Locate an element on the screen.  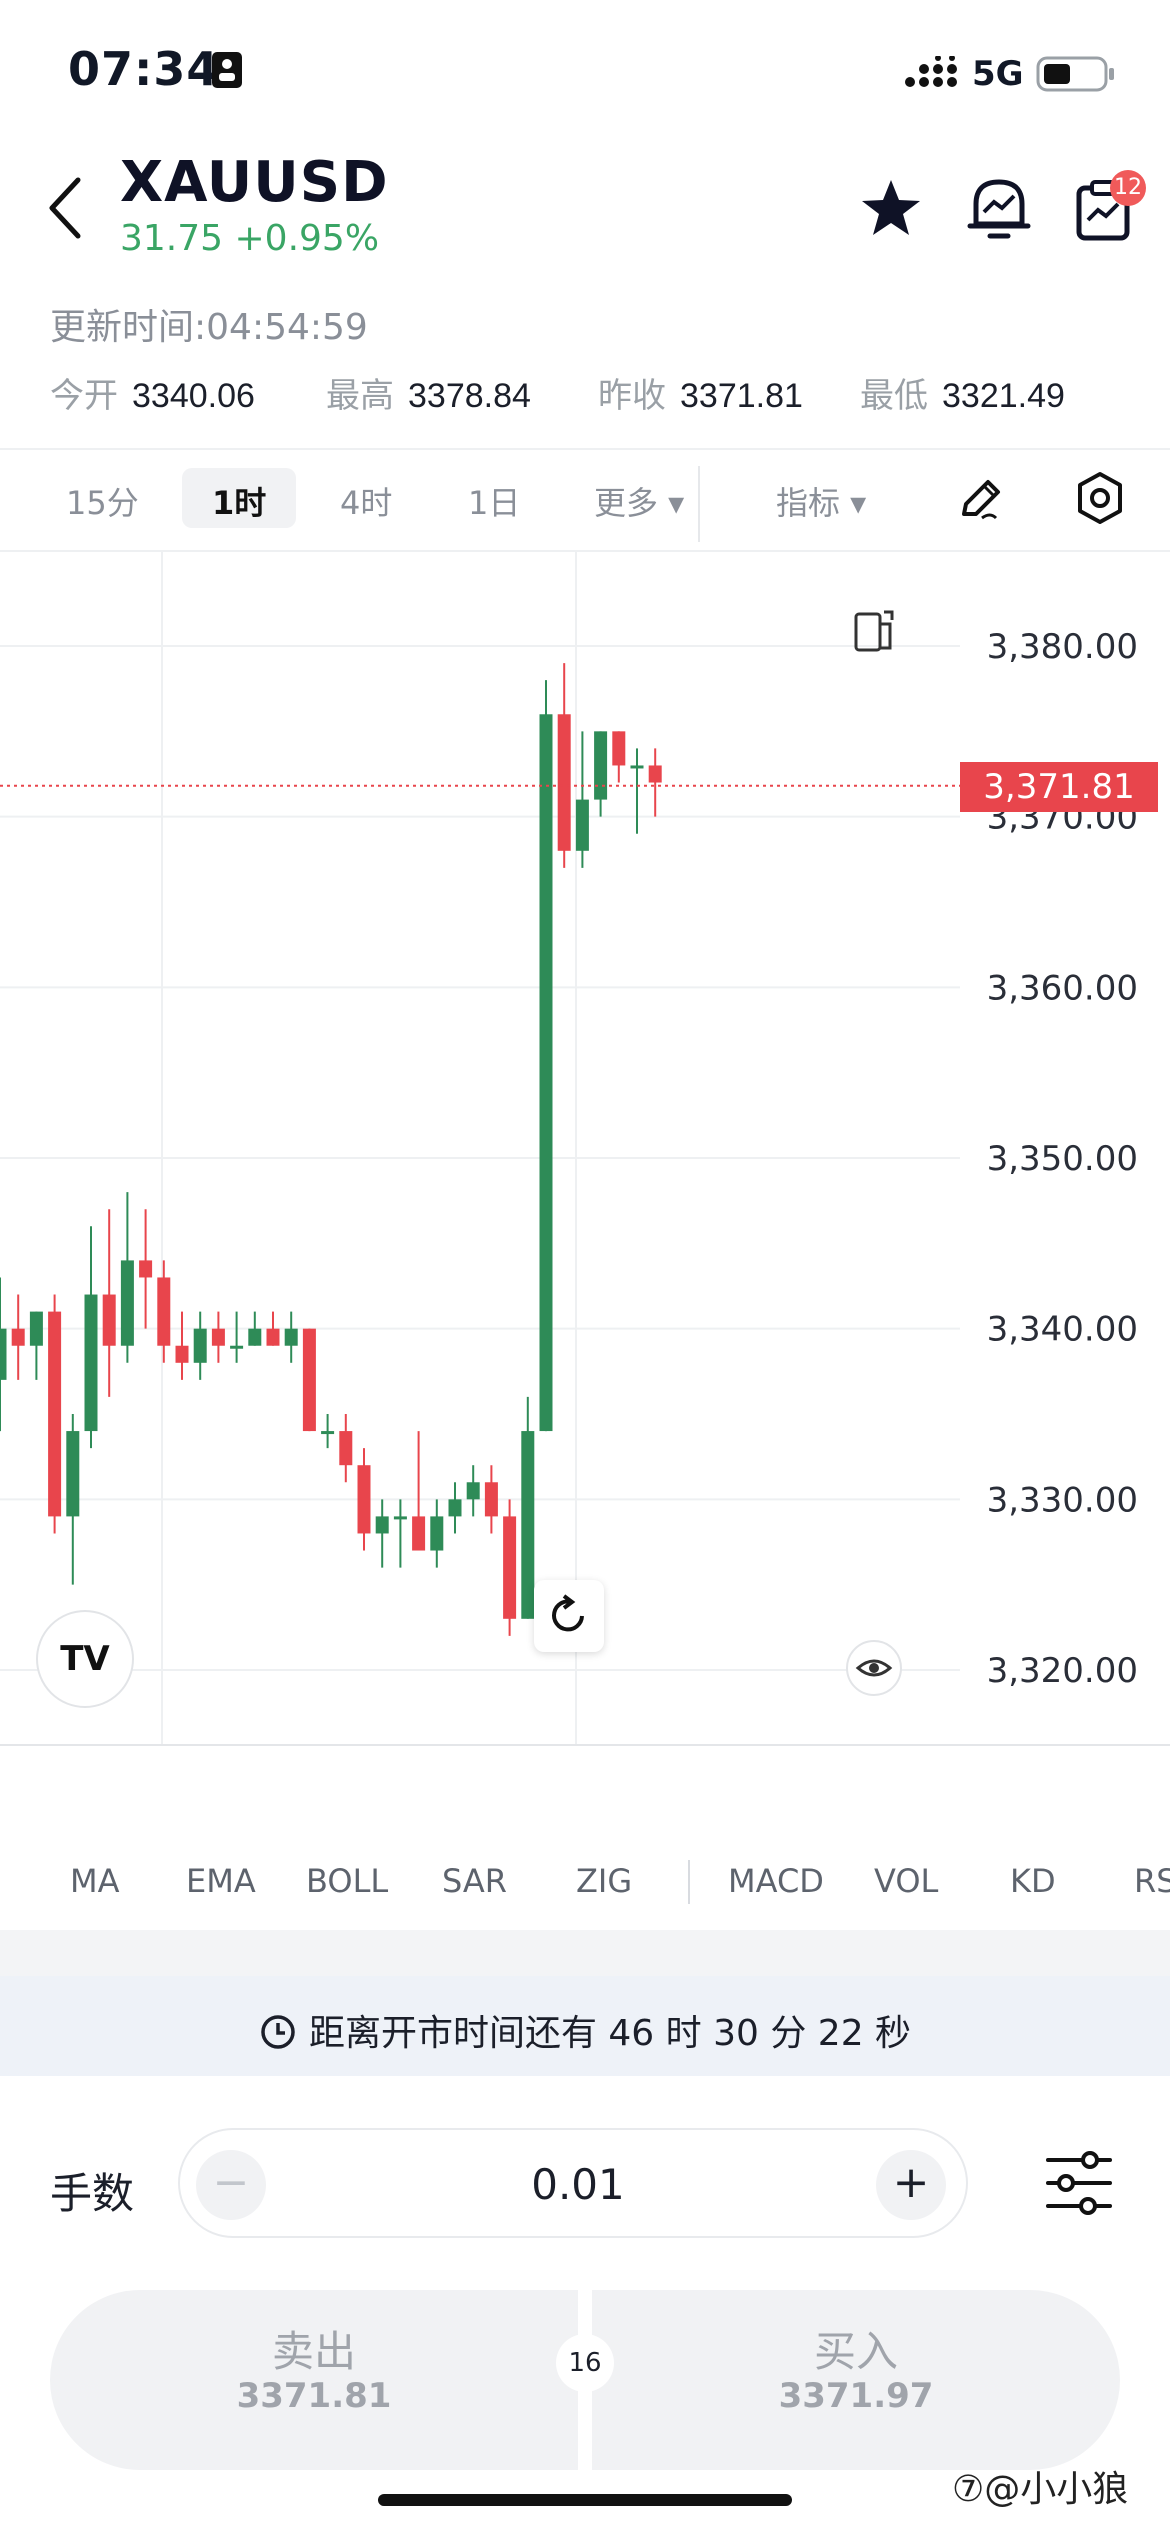
clock-icon is located at coordinates (278, 2032).